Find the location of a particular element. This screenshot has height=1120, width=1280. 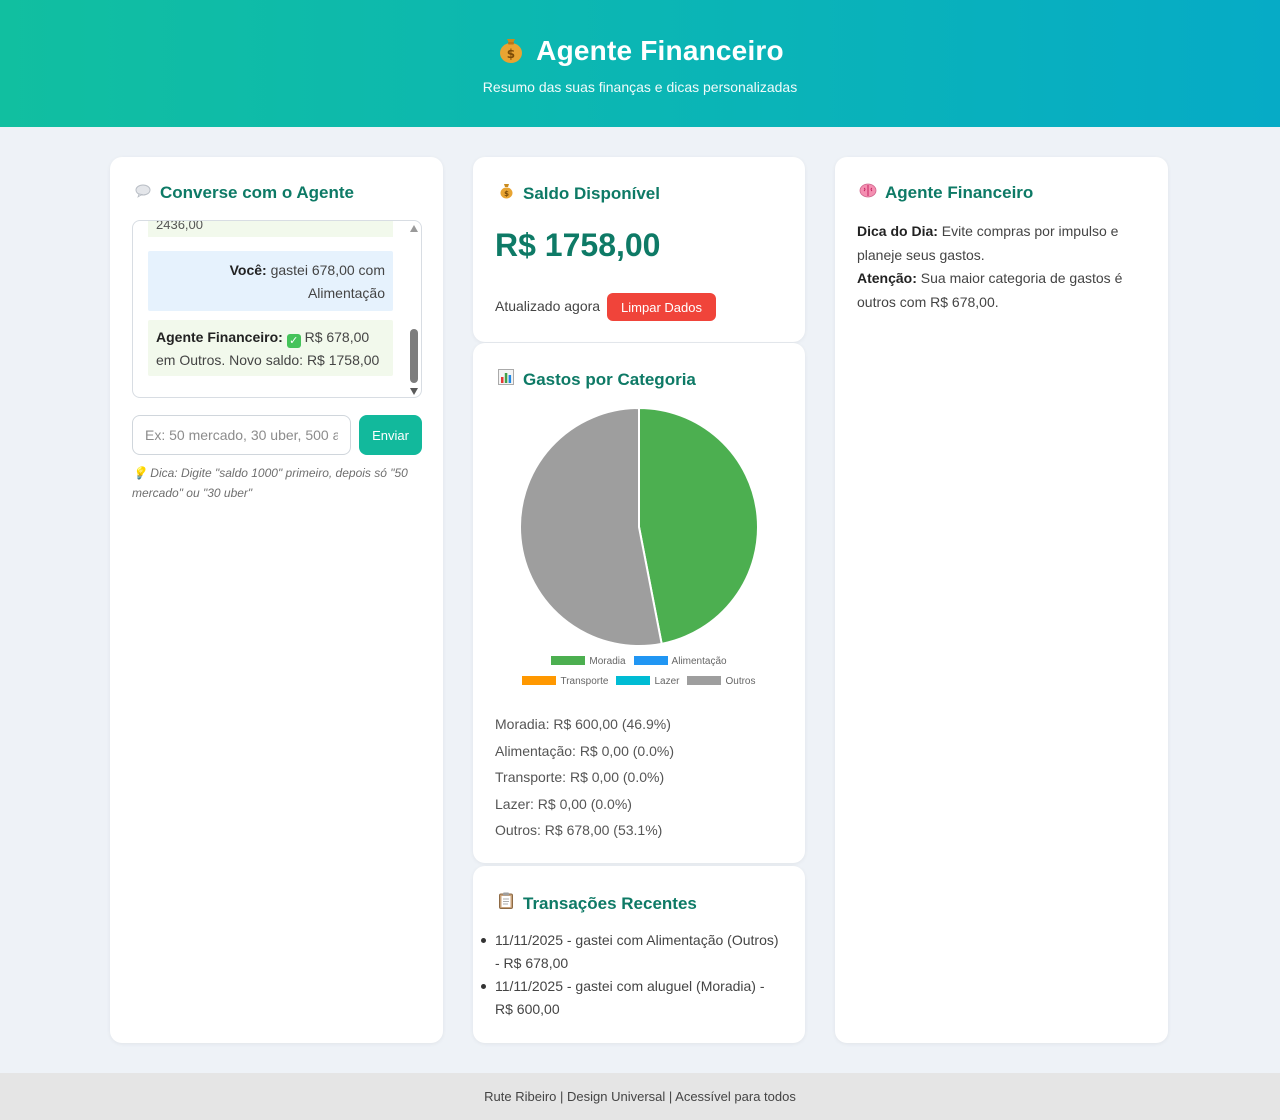

user-message-text: gastei 678,00 com Alimentação is located at coordinates (325, 281).